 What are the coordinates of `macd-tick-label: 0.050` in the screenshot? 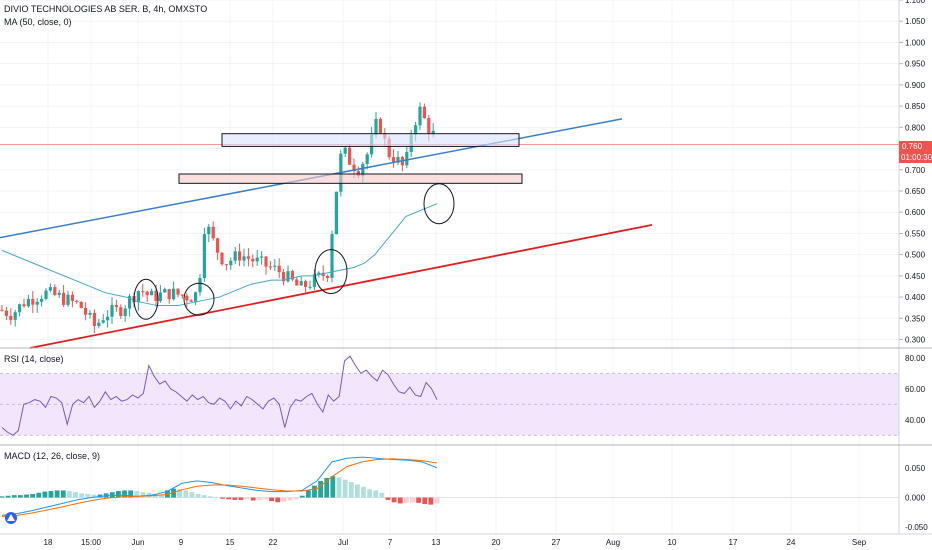 It's located at (915, 468).